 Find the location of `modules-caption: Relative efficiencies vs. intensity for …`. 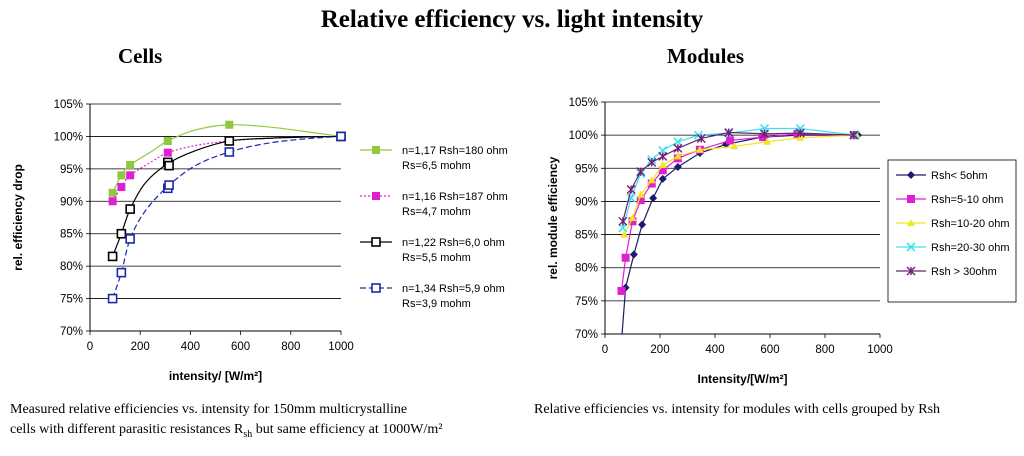

modules-caption: Relative efficiencies vs. intensity for … is located at coordinates (737, 409).